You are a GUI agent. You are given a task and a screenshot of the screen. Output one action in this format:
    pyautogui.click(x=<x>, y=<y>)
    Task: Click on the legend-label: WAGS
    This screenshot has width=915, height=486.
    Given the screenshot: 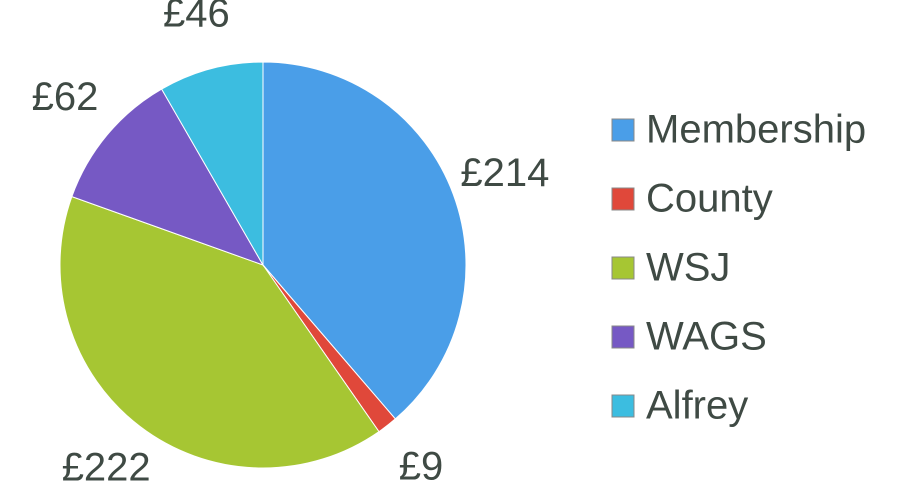 What is the action you would take?
    pyautogui.click(x=706, y=337)
    